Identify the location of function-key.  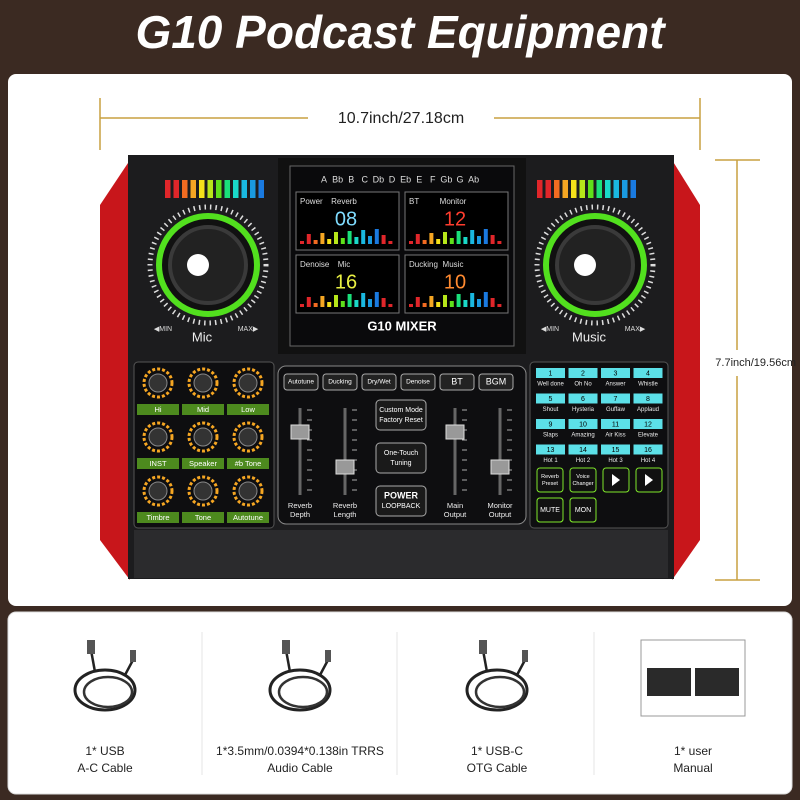
(550, 510).